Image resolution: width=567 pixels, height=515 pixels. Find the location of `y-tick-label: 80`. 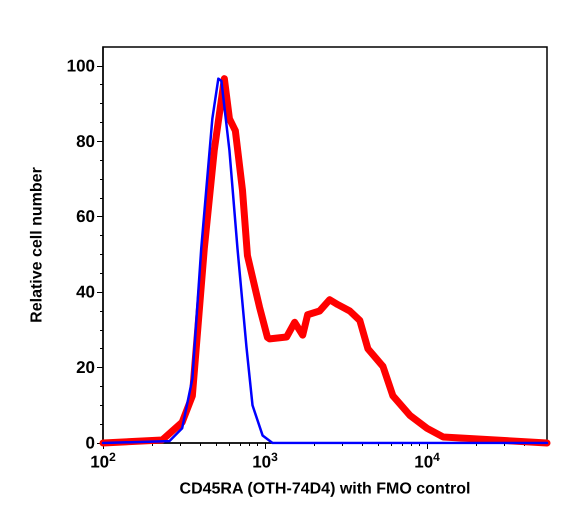

y-tick-label: 80 is located at coordinates (85, 141).